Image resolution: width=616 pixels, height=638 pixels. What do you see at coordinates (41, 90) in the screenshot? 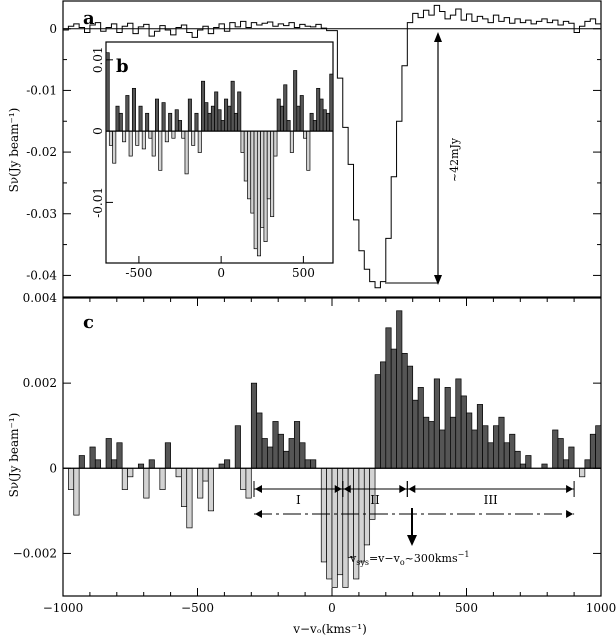
I see `panel-a-ytick-label: -0.01` at bounding box center [41, 90].